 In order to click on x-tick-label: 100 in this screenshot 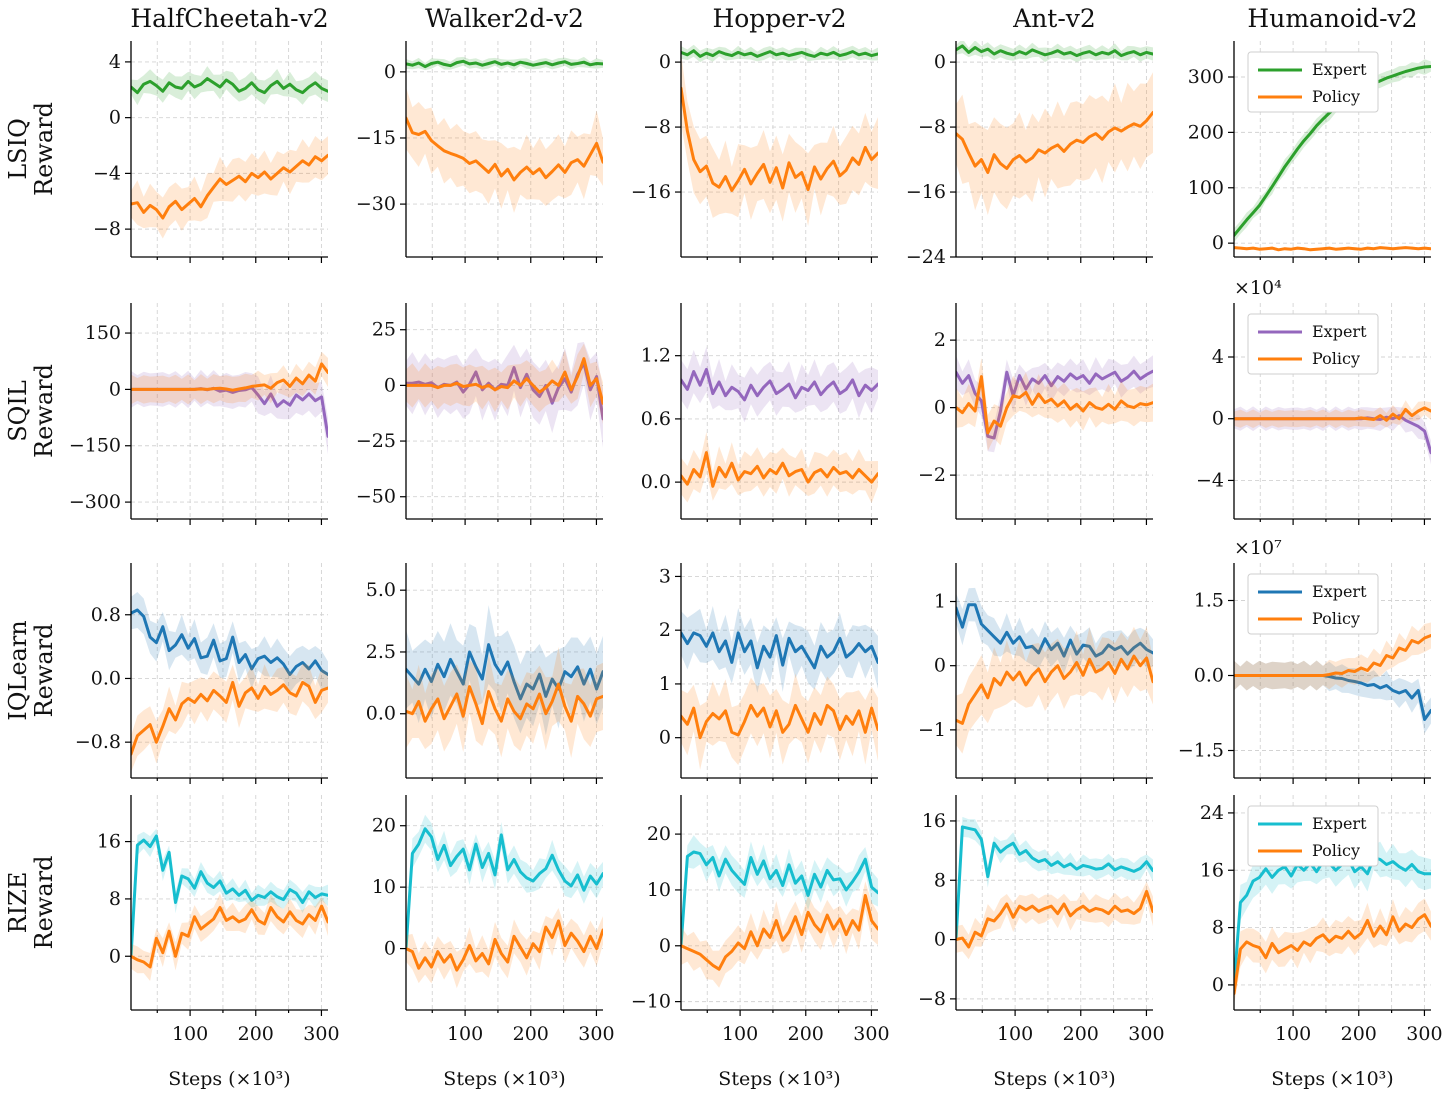, I will do `click(1015, 1034)`.